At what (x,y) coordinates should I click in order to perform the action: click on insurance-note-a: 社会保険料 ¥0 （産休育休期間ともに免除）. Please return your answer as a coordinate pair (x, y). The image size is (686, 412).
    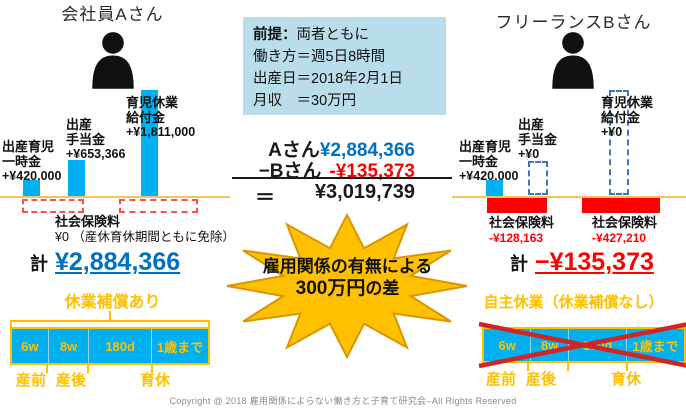
    Looking at the image, I should click on (145, 229).